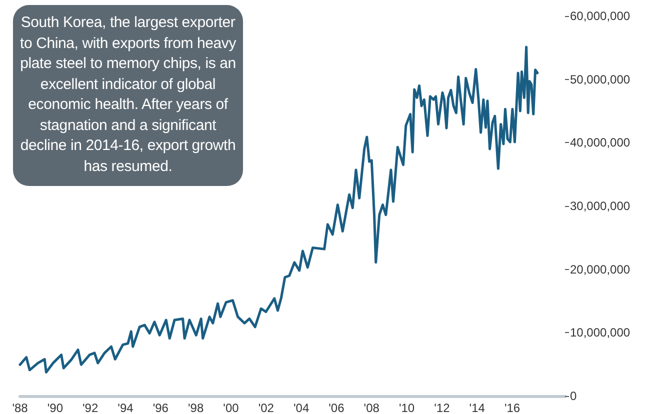  Describe the element at coordinates (90, 407) in the screenshot. I see `x-tick-label: '92` at that location.